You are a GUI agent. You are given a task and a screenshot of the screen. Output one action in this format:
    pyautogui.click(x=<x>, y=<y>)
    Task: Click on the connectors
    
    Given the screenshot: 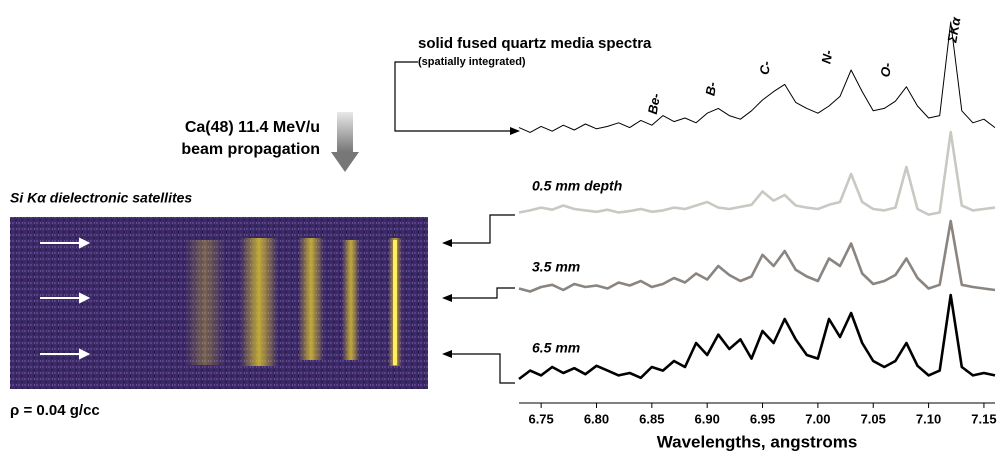 What is the action you would take?
    pyautogui.click(x=454, y=222)
    